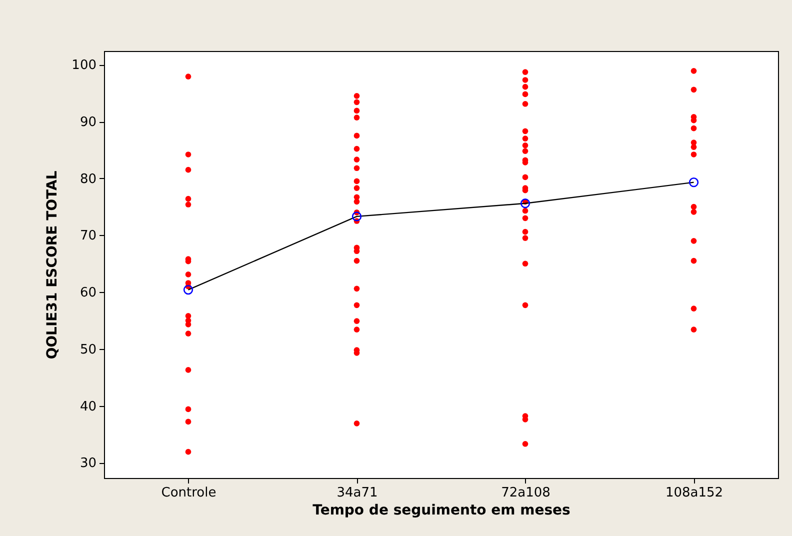  What do you see at coordinates (357, 493) in the screenshot?
I see `x-tick-label: 34a71` at bounding box center [357, 493].